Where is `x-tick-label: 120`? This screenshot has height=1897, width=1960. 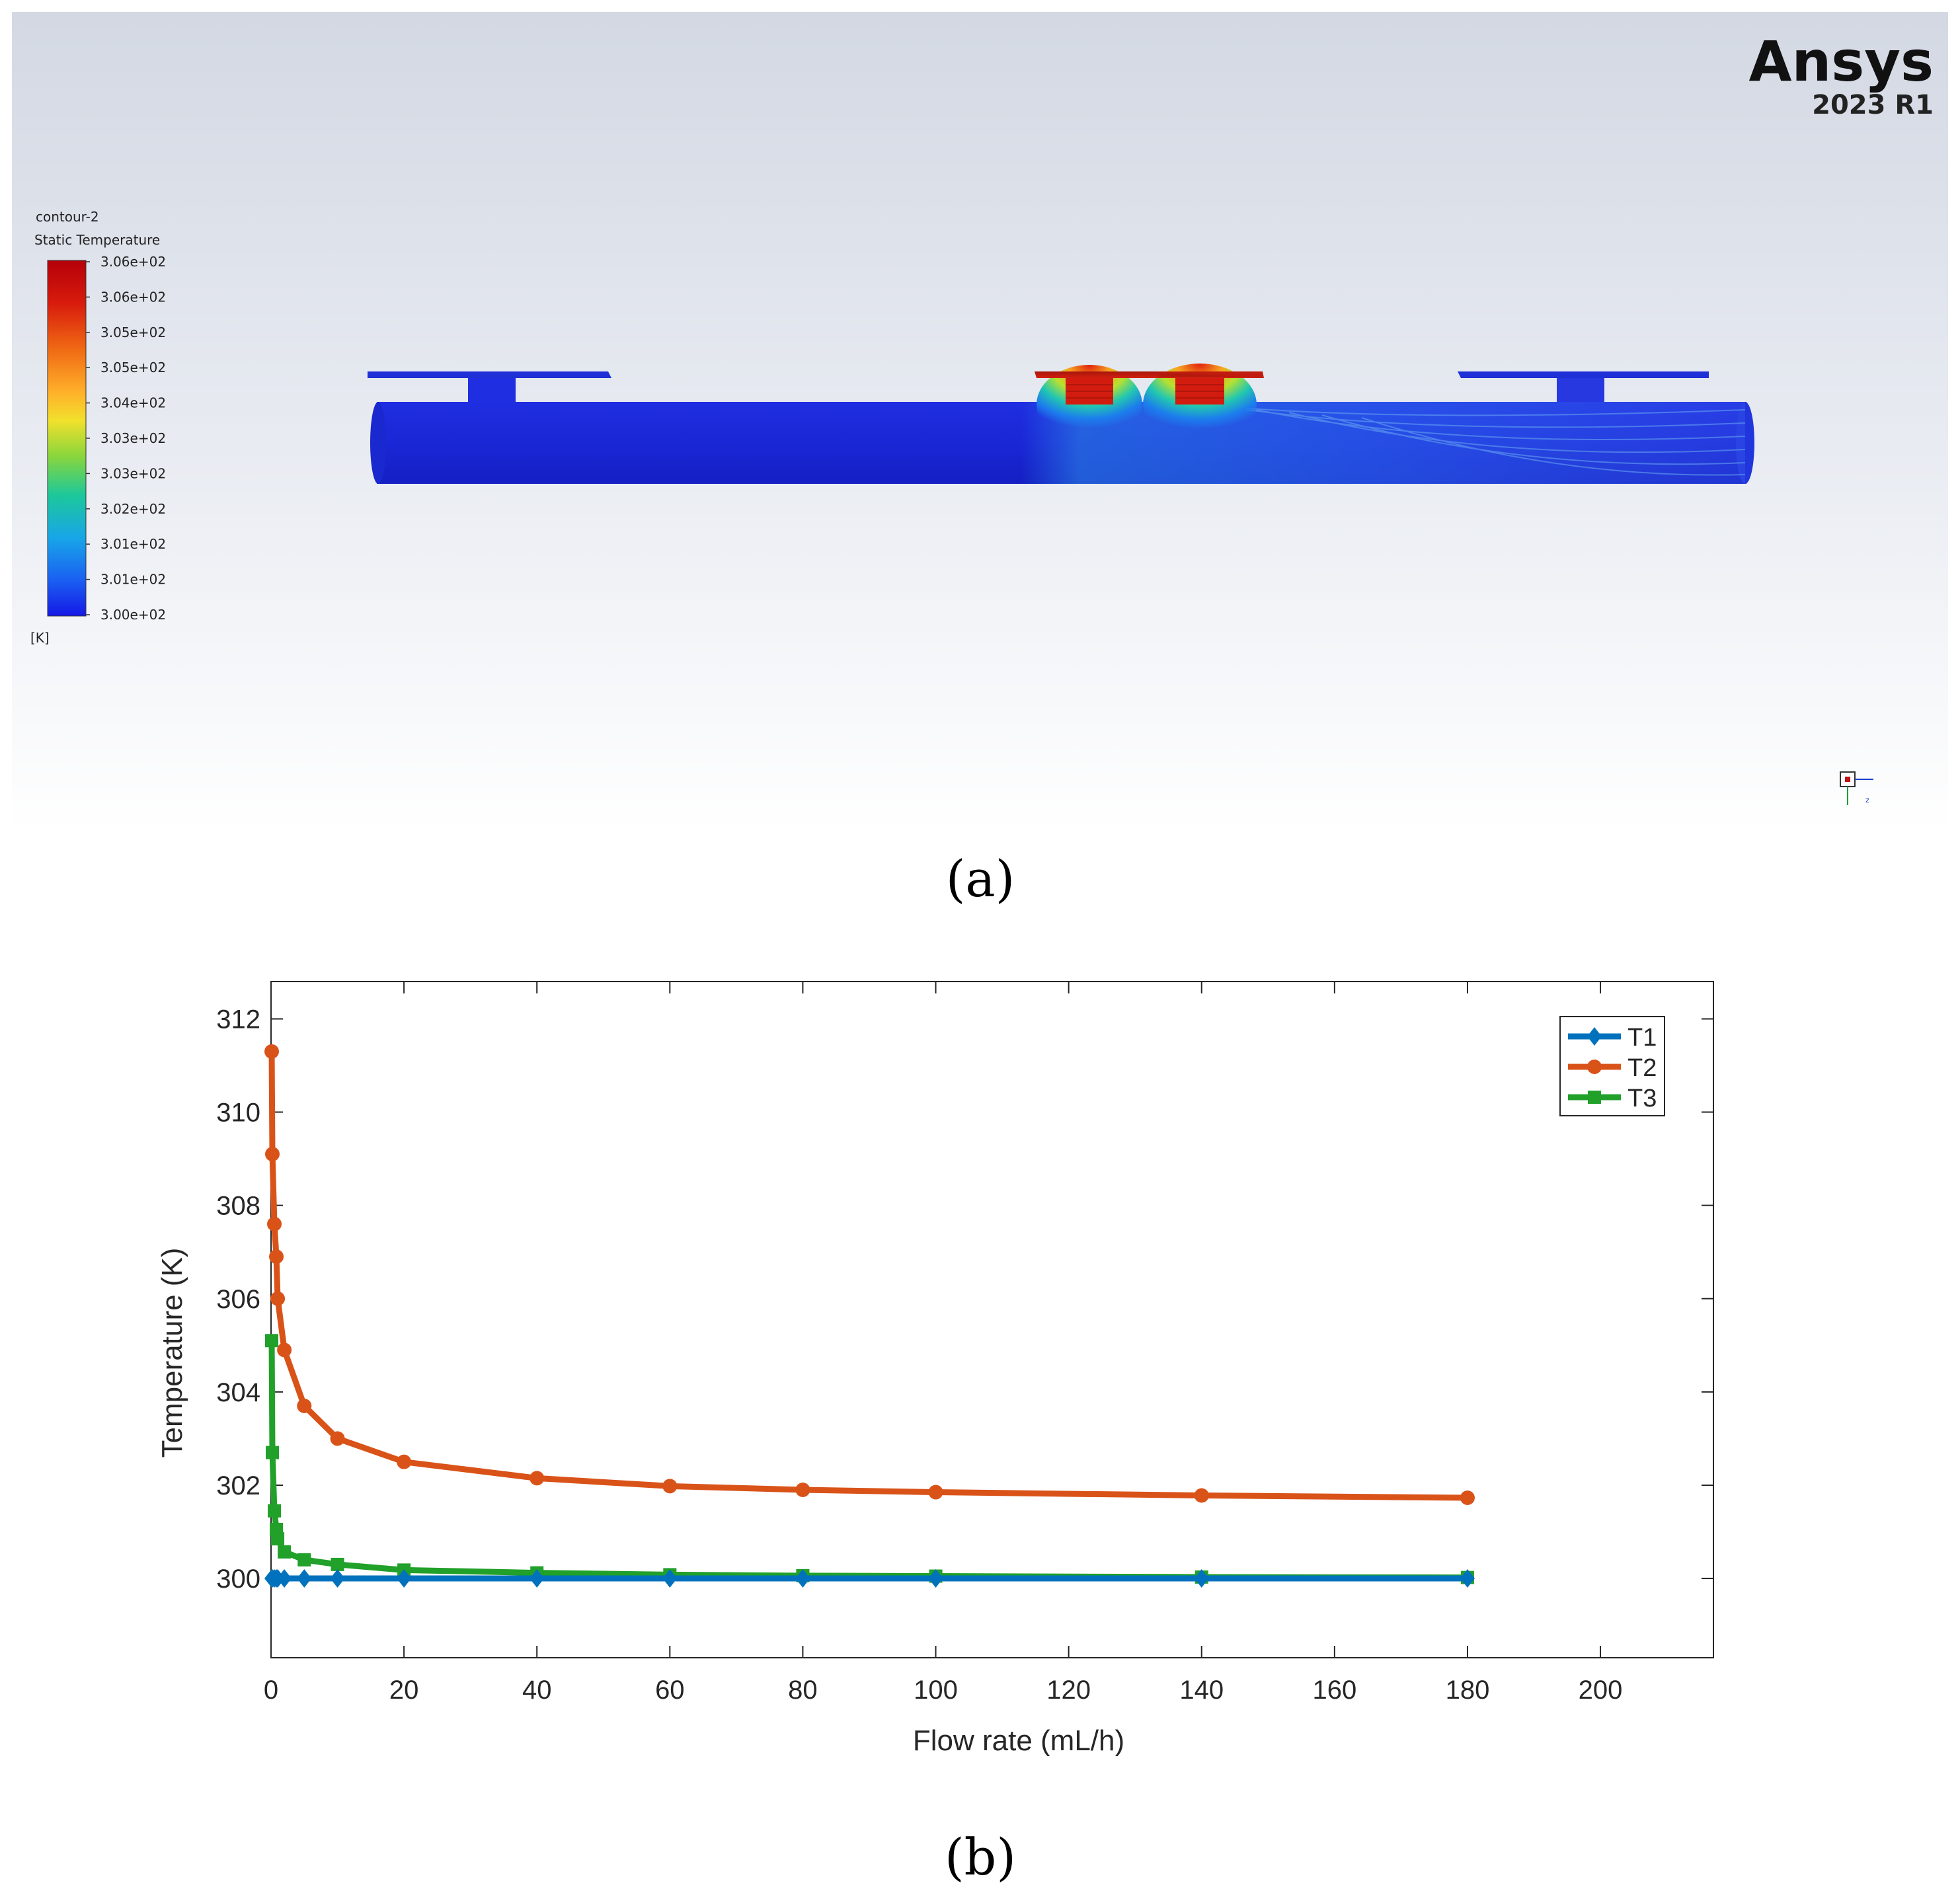
x-tick-label: 120 is located at coordinates (1068, 1690).